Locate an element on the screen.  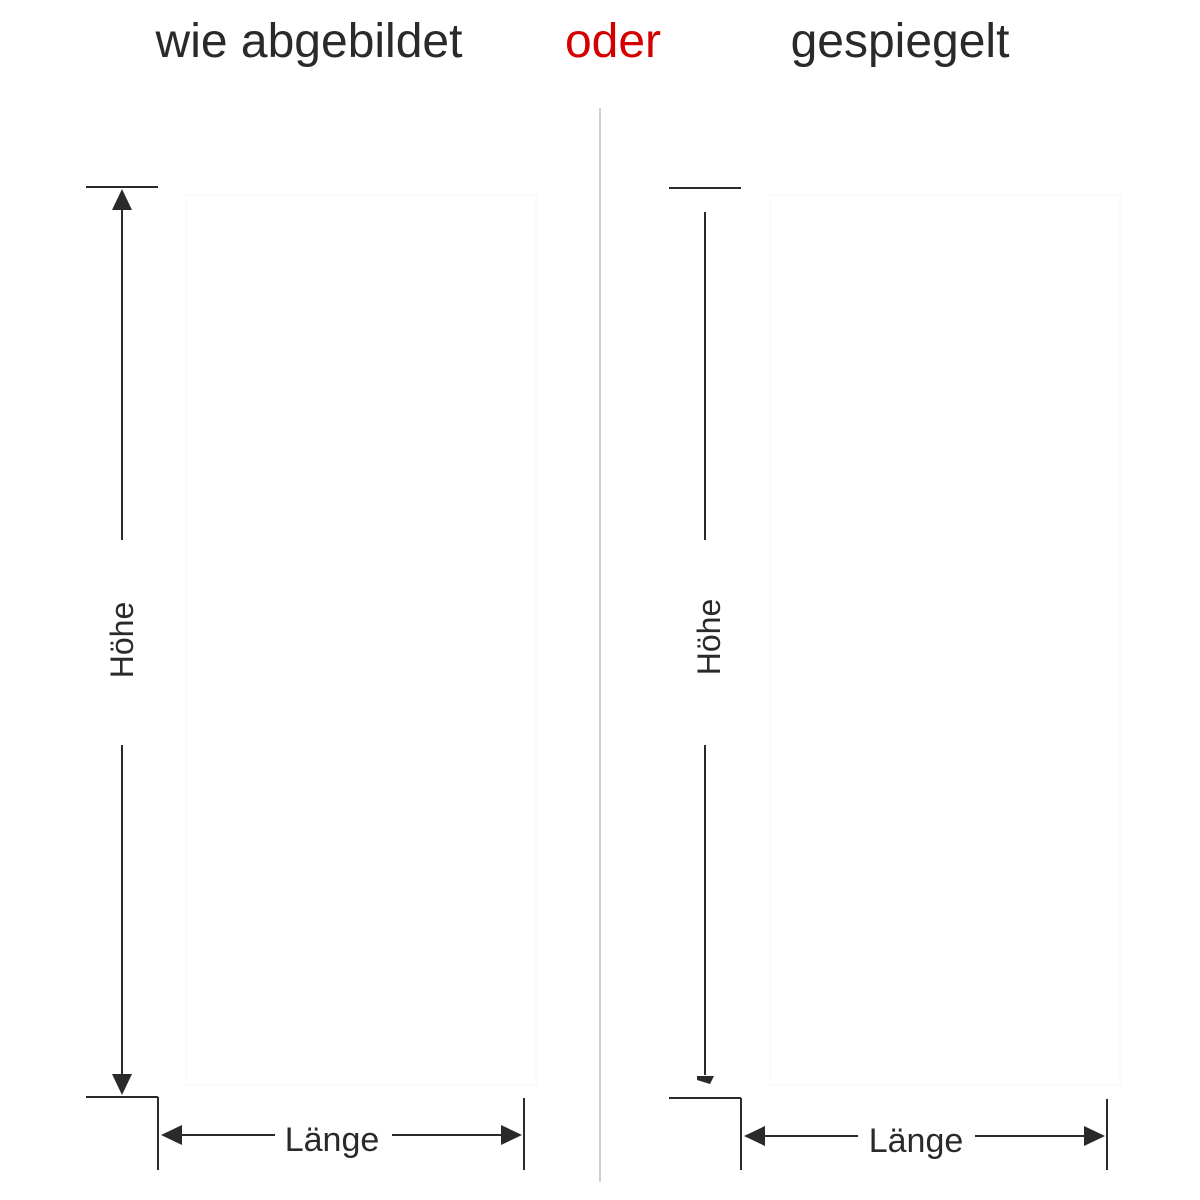
title-as-shown: wie abgebildet is located at coordinates (309, 41).